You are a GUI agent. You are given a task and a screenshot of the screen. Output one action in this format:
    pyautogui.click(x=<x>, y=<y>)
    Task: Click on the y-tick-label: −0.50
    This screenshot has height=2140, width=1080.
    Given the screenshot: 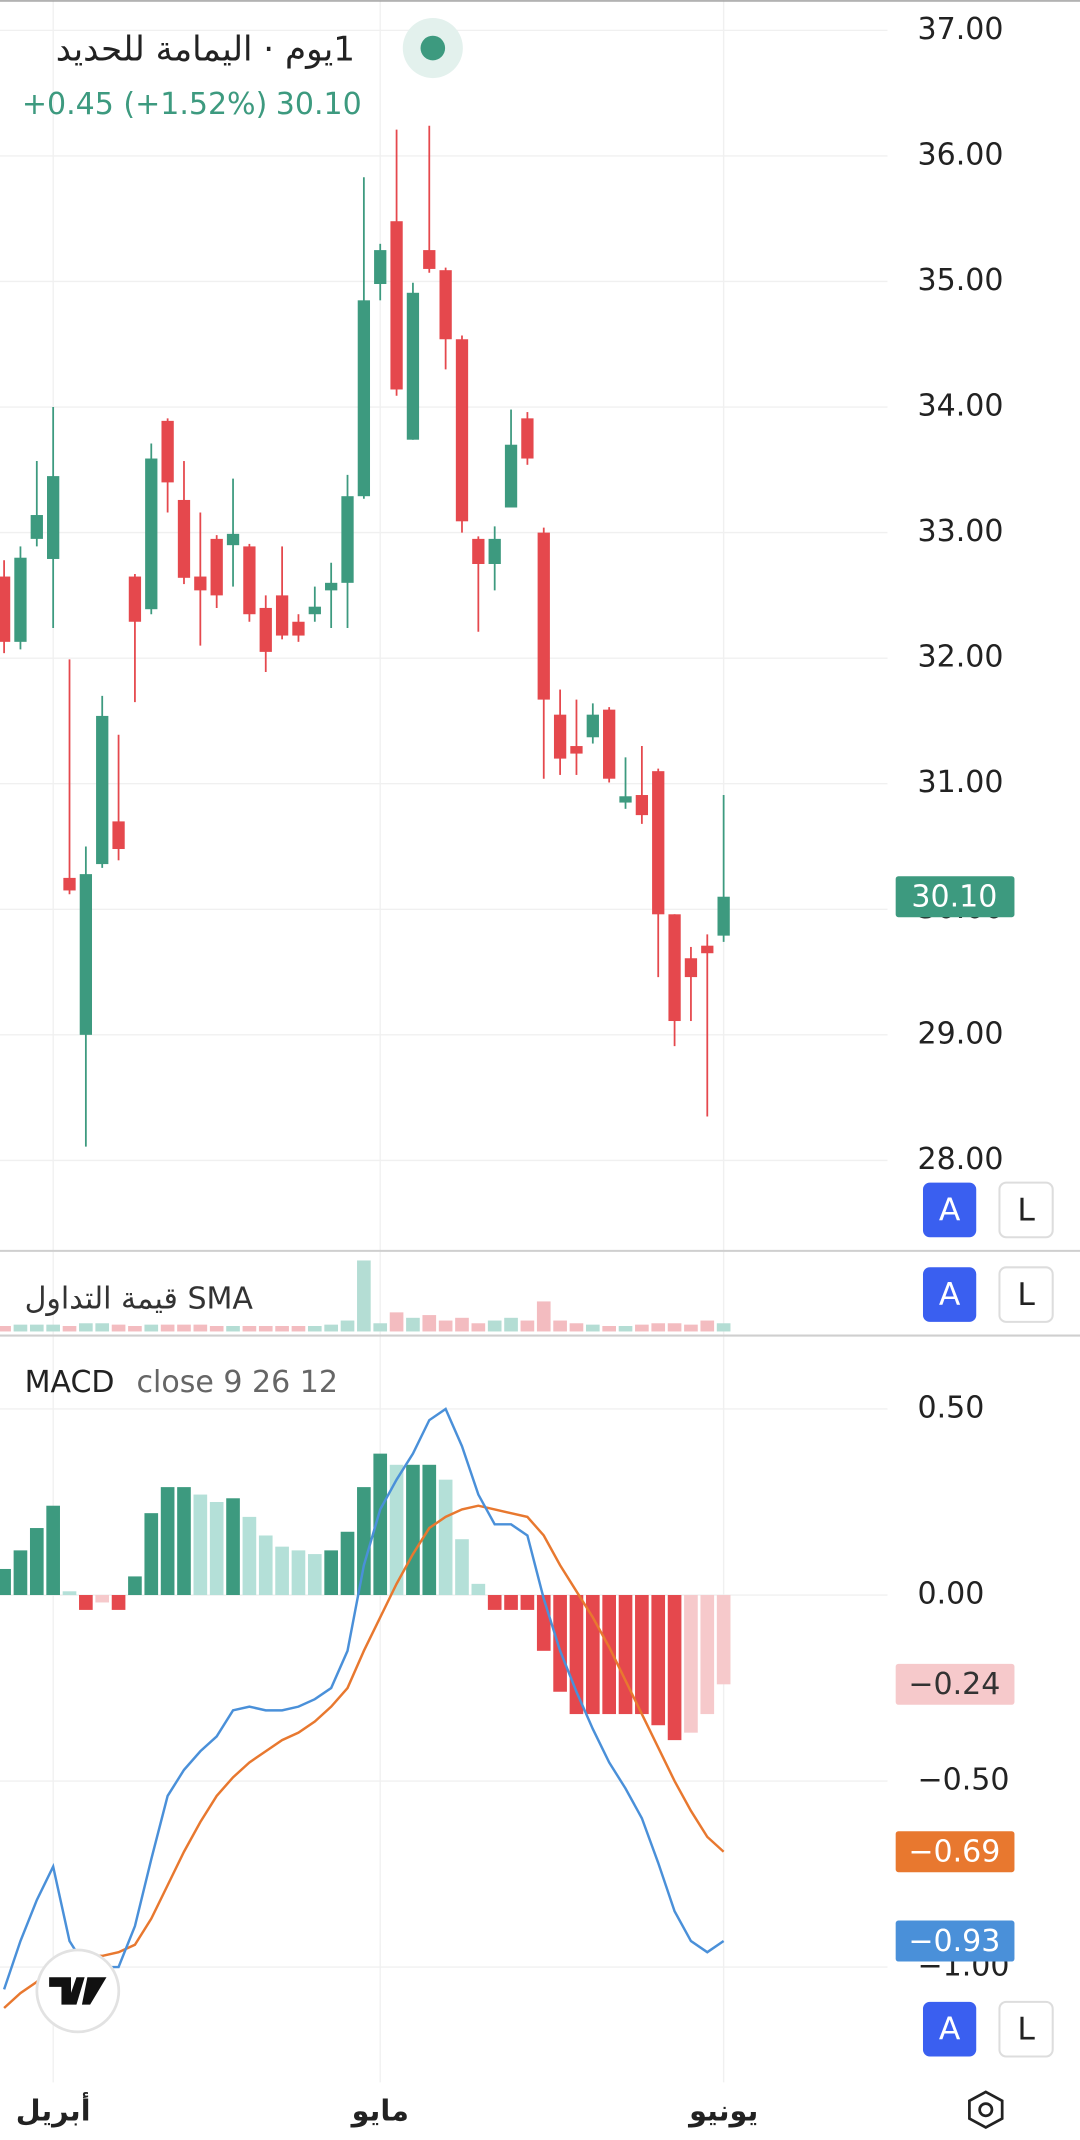 What is the action you would take?
    pyautogui.click(x=964, y=1780)
    